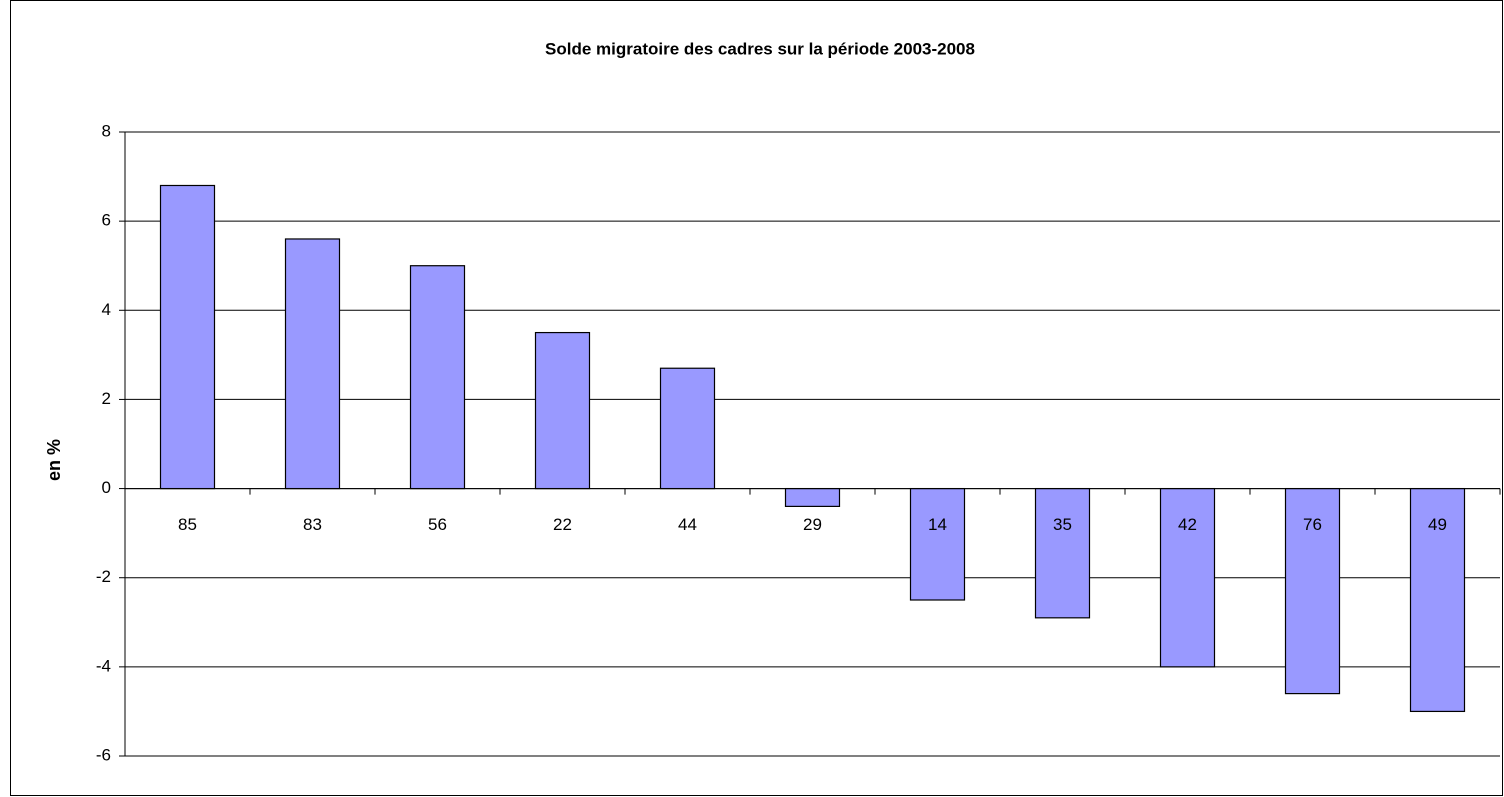 This screenshot has width=1504, height=797. I want to click on x-tick-label: 56, so click(437, 524).